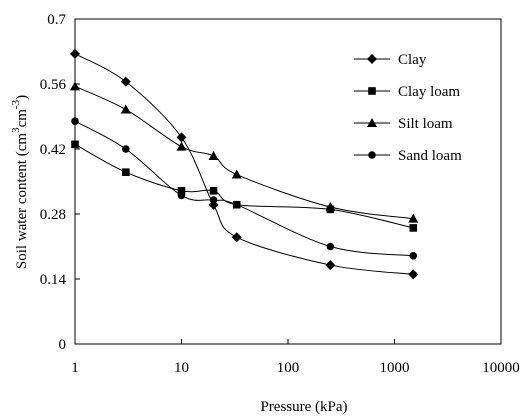 The image size is (523, 417). What do you see at coordinates (53, 85) in the screenshot?
I see `y-tick-label: 0.56` at bounding box center [53, 85].